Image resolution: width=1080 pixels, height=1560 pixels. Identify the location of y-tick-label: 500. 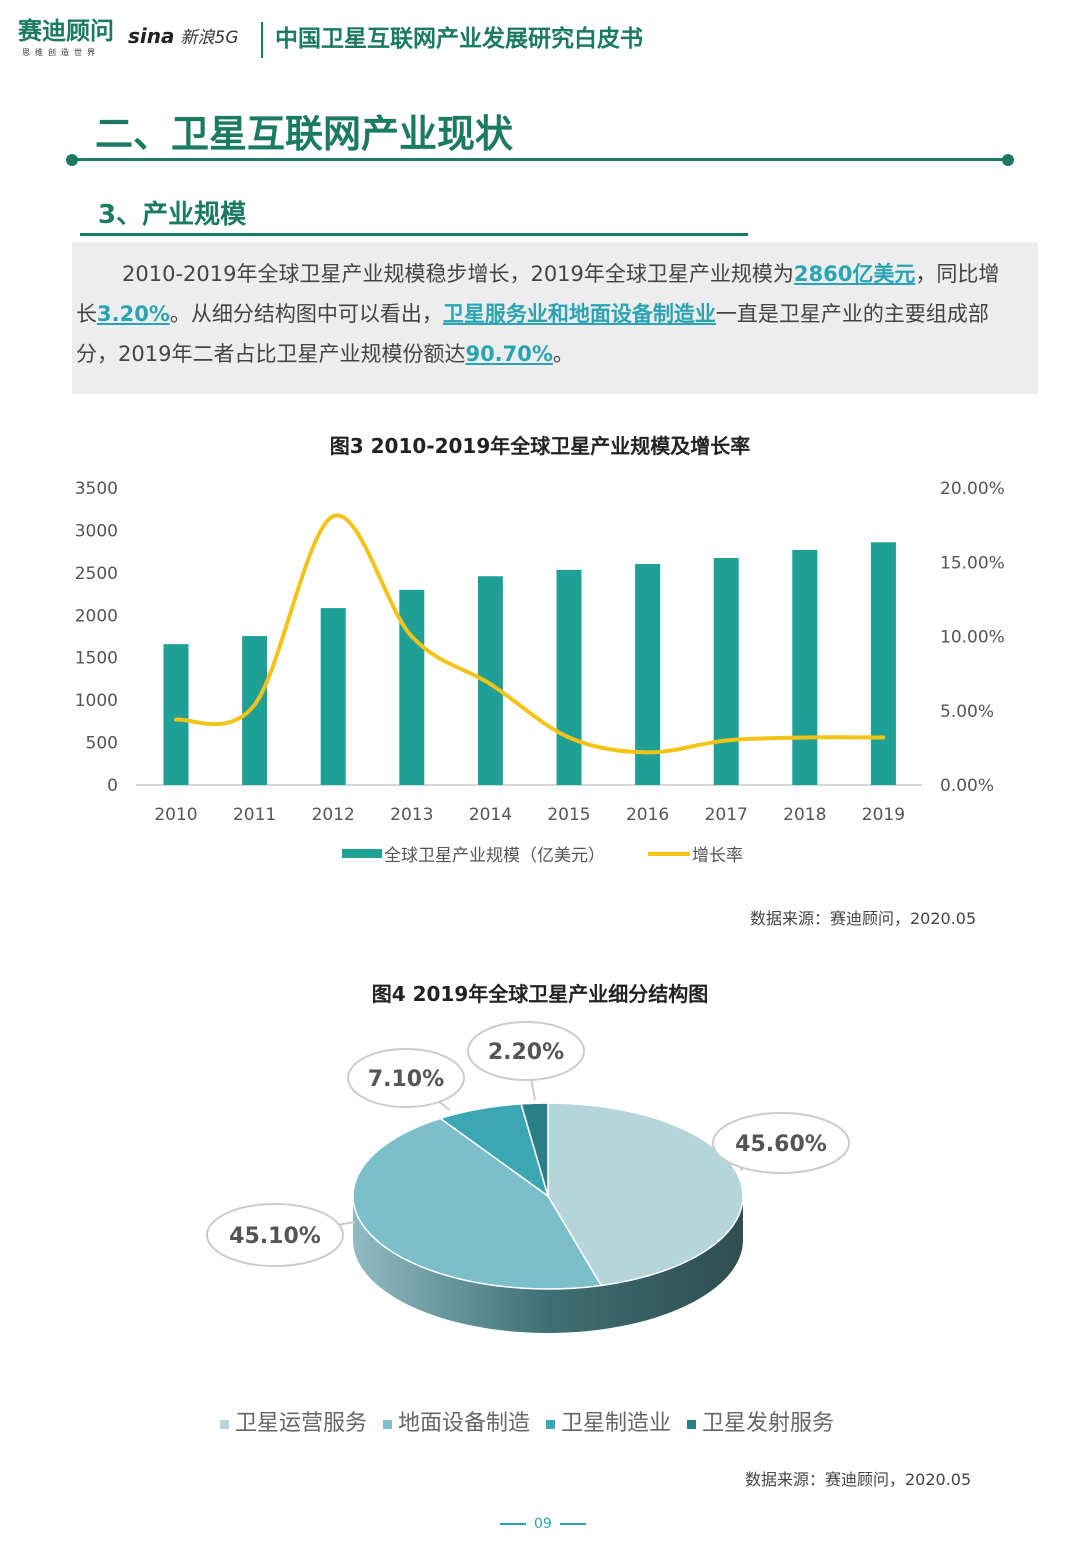
(102, 744).